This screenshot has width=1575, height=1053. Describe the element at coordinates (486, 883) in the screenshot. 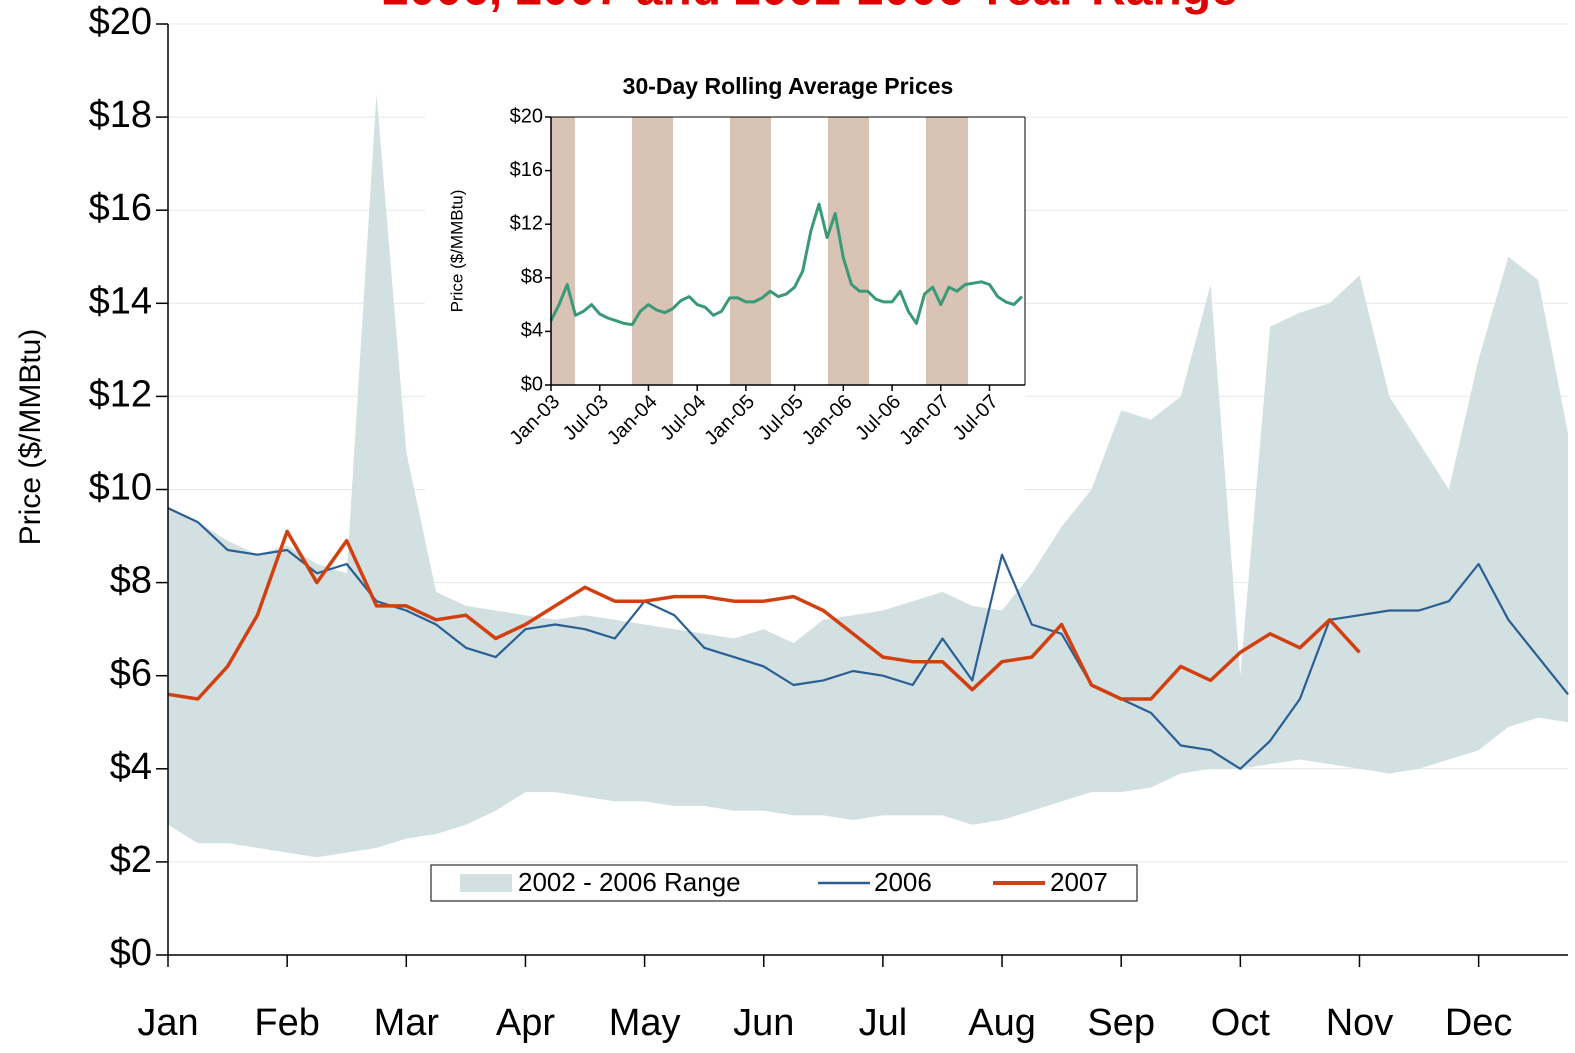

I see `legend-swatch` at that location.